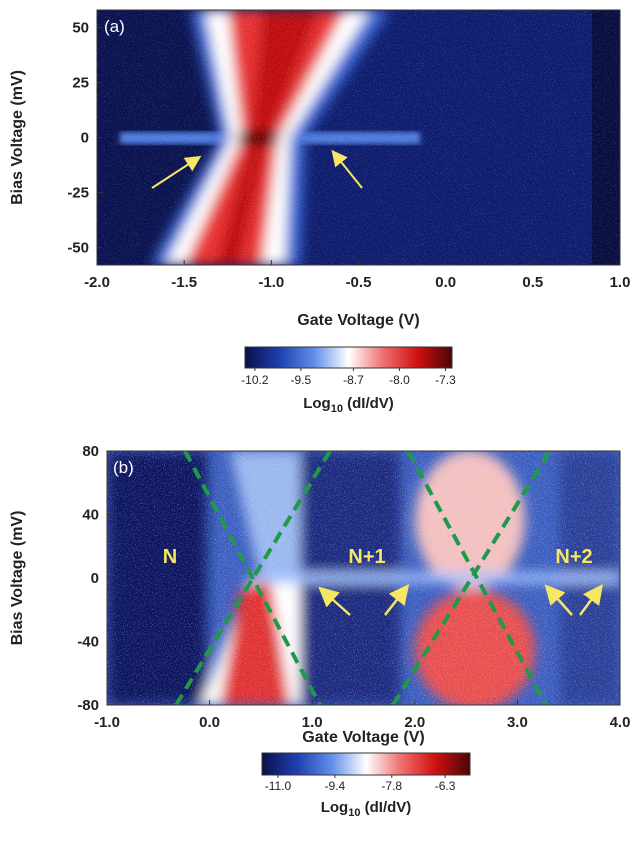  I want to click on y-tick-label: 50, so click(80, 28).